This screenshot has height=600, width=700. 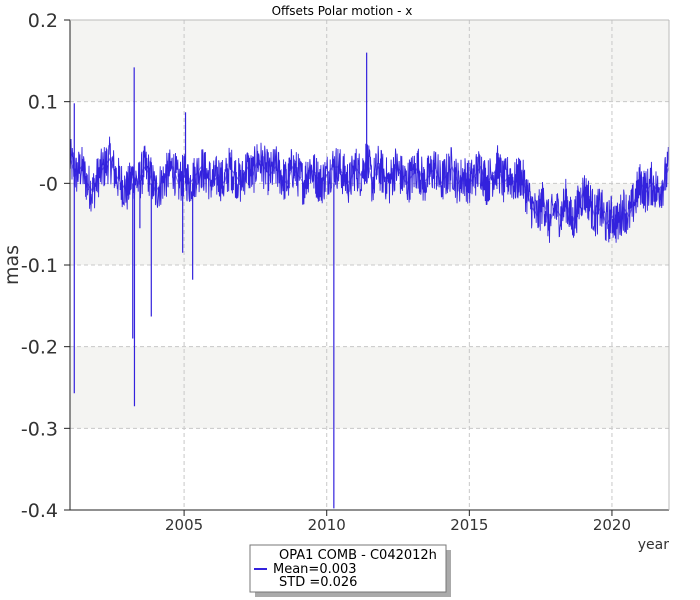 I want to click on y-tick-label-2: -0, so click(x=48, y=184).